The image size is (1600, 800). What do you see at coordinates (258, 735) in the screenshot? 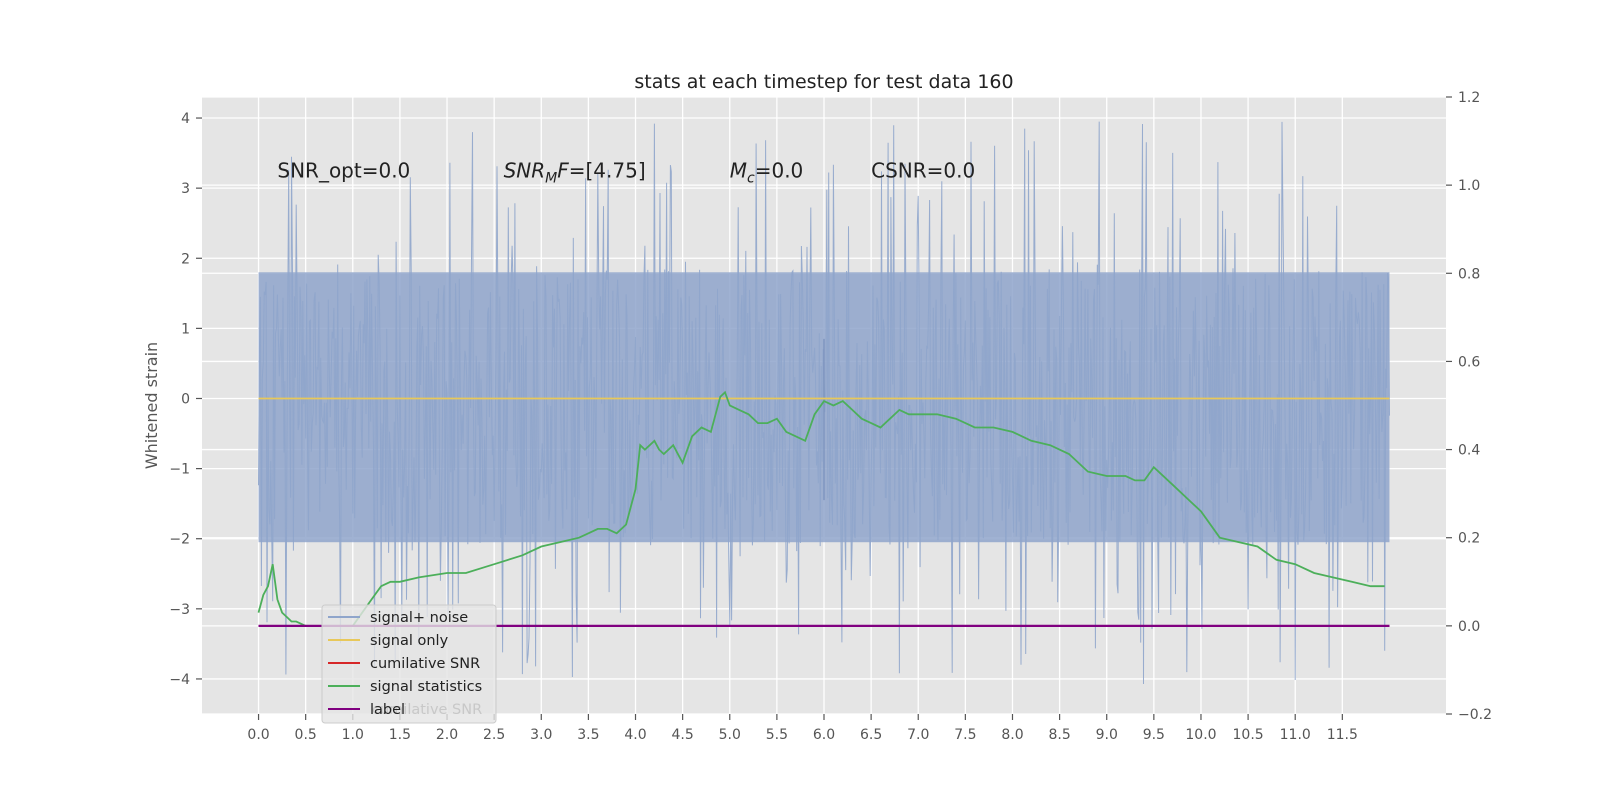
I see `x-tick-label: 0.0` at bounding box center [258, 735].